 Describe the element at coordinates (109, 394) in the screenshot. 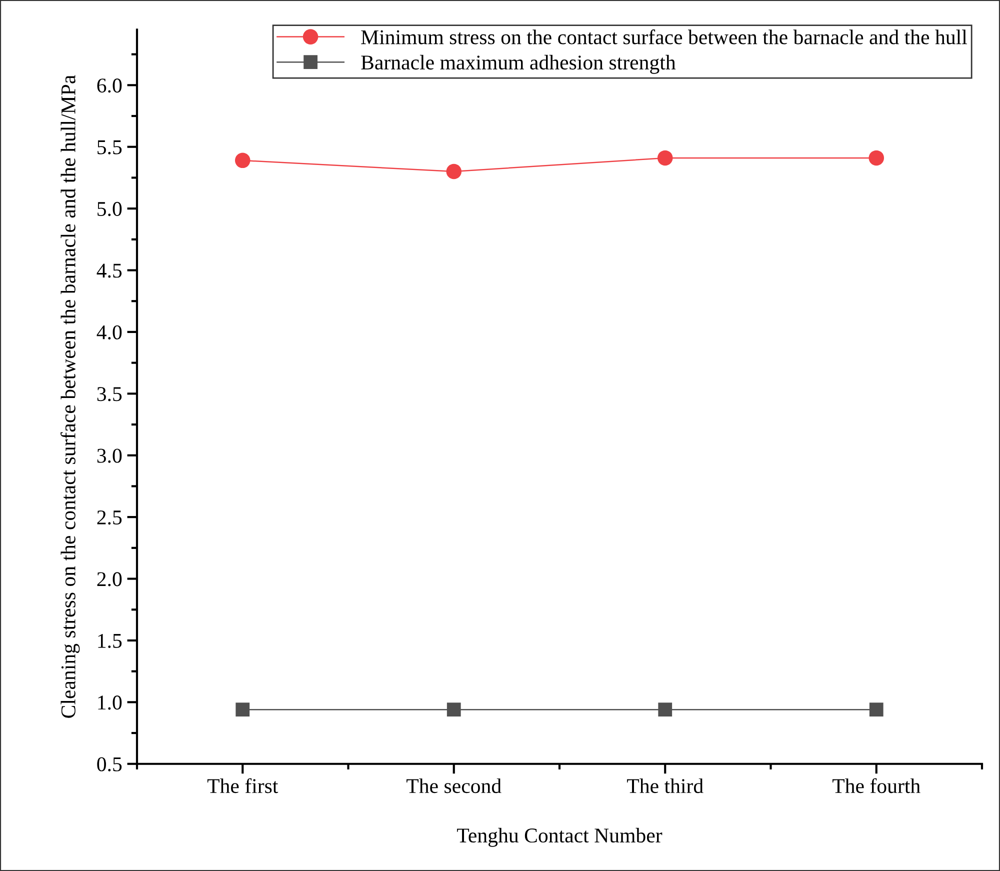

I see `y-tick-label: 3.5` at that location.